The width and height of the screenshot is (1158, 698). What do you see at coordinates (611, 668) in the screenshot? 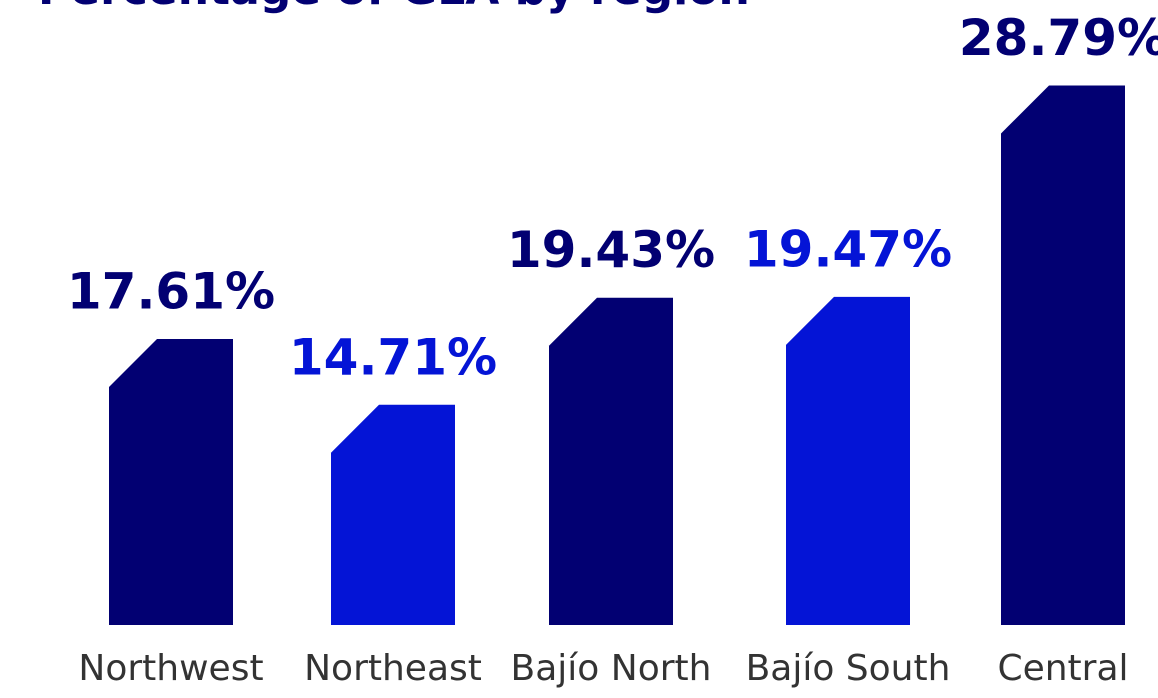
I see `x-tick-label: Bajío North` at bounding box center [611, 668].